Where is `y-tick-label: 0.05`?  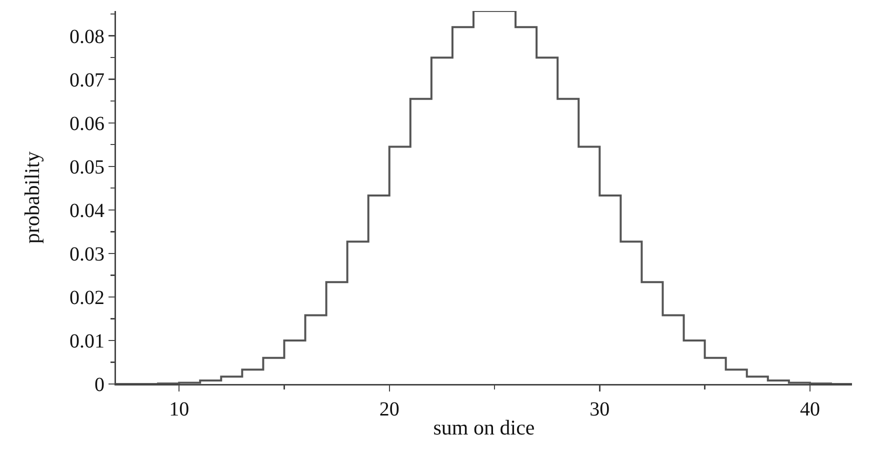 y-tick-label: 0.05 is located at coordinates (87, 167).